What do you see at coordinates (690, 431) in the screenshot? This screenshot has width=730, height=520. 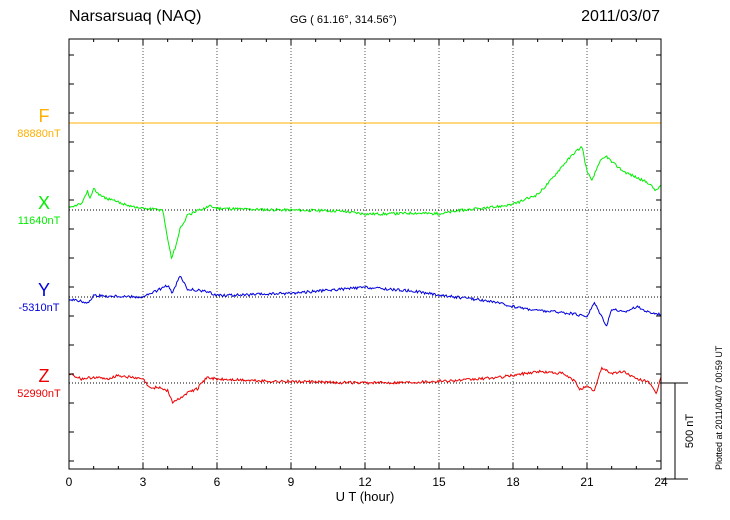 I see `scale-bar-label: 500 nT` at bounding box center [690, 431].